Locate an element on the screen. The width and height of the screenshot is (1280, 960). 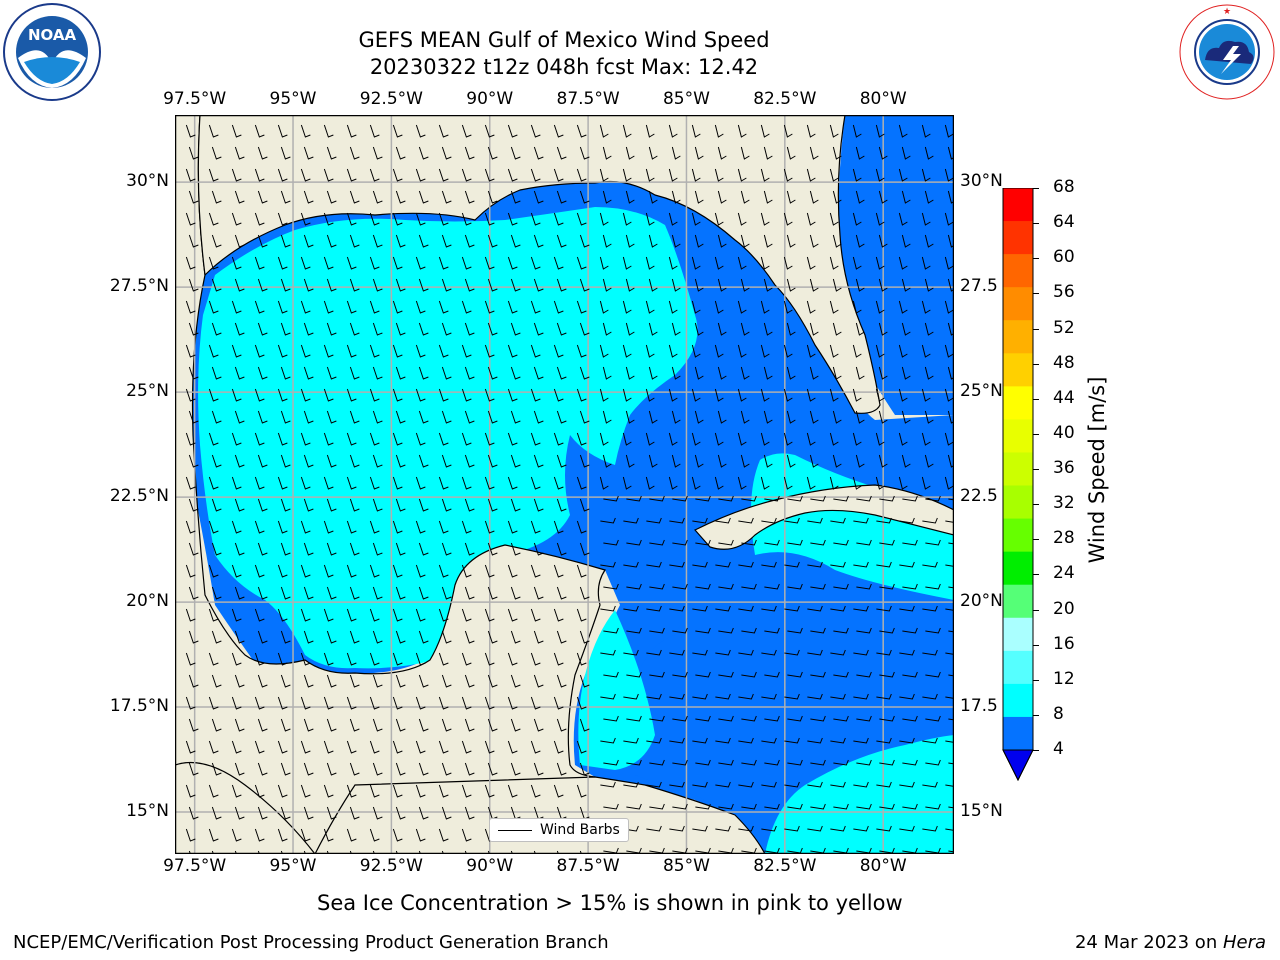
lat-label-left: 25°N is located at coordinates (147, 391).